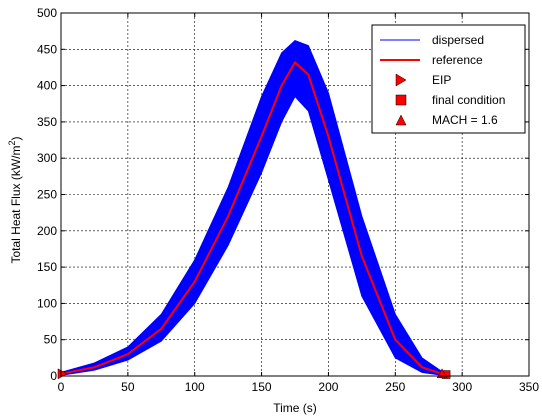  Describe the element at coordinates (47, 86) in the screenshot. I see `y-tick-label: 400` at that location.